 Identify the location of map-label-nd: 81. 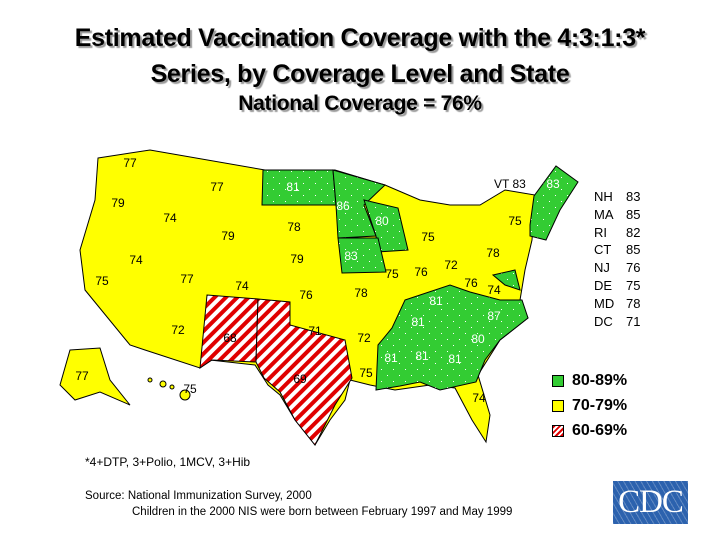
(293, 187).